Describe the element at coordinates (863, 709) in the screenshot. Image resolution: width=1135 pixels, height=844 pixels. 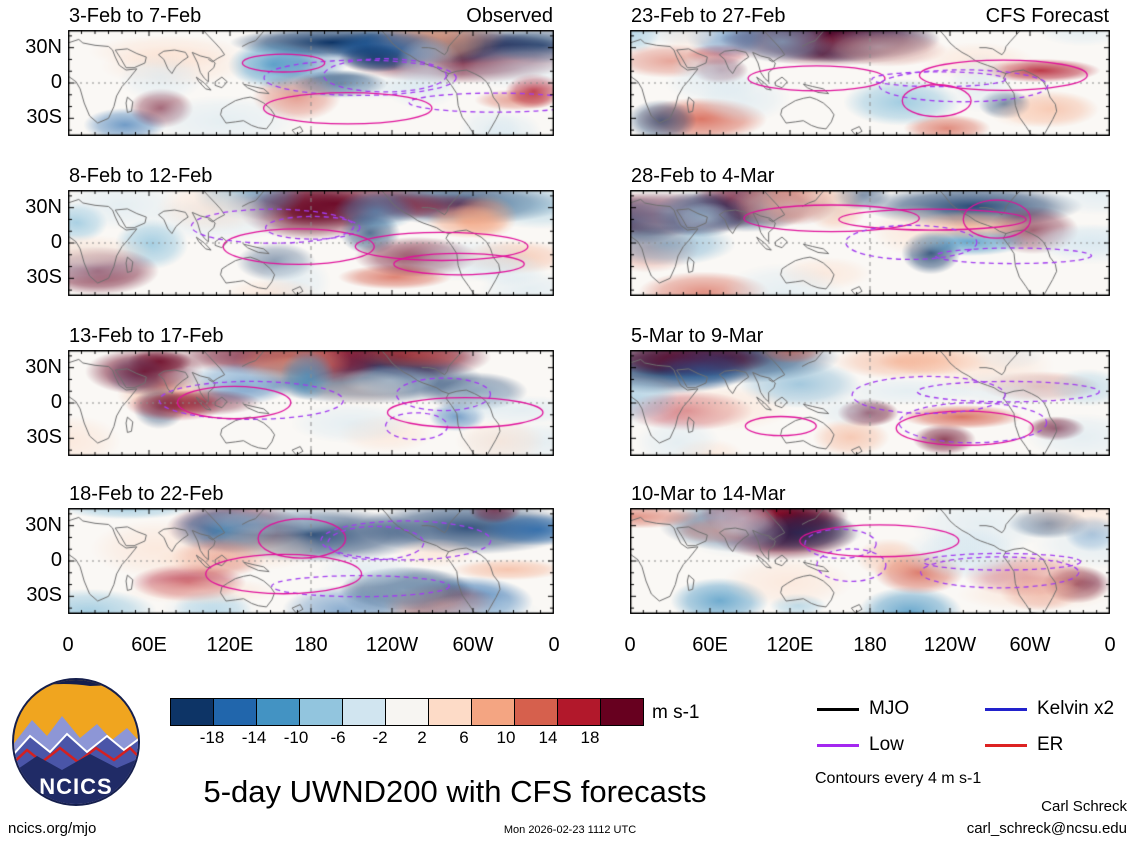
I see `legend-item-mjo: MJO` at that location.